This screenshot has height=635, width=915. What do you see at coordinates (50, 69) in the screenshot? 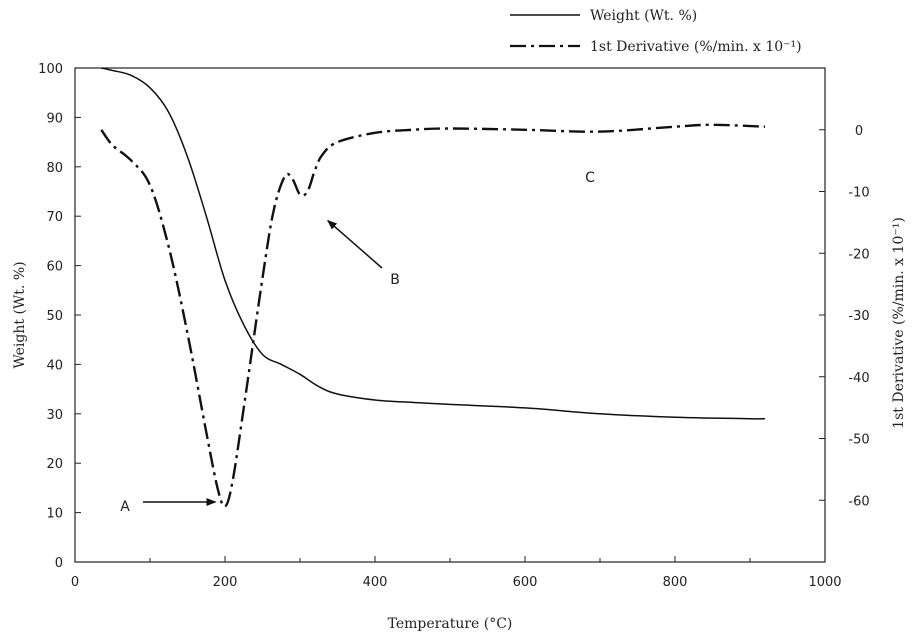
I see `y-tick-label: 100` at bounding box center [50, 69].